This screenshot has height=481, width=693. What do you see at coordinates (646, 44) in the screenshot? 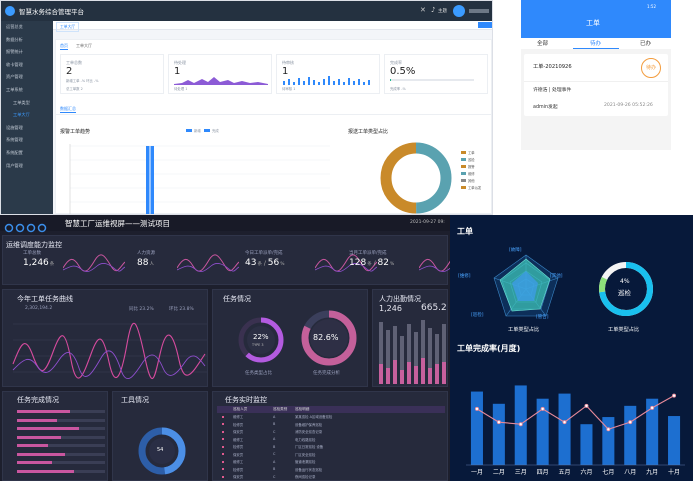
I see `tab-done: 已办` at bounding box center [646, 44].